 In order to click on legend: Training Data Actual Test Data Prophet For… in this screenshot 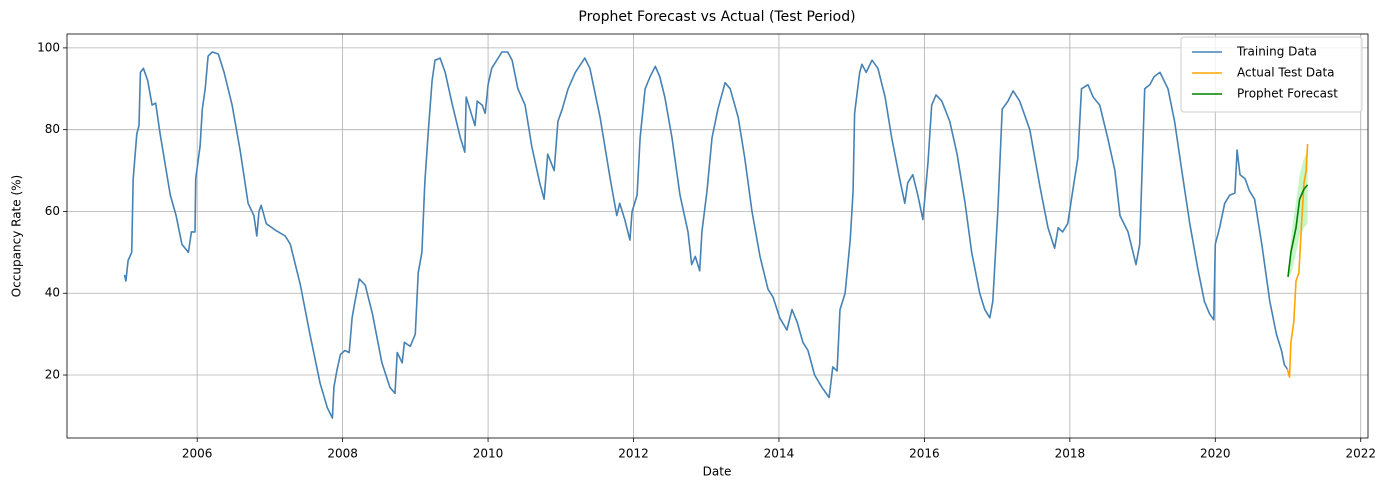, I will do `click(1271, 74)`.